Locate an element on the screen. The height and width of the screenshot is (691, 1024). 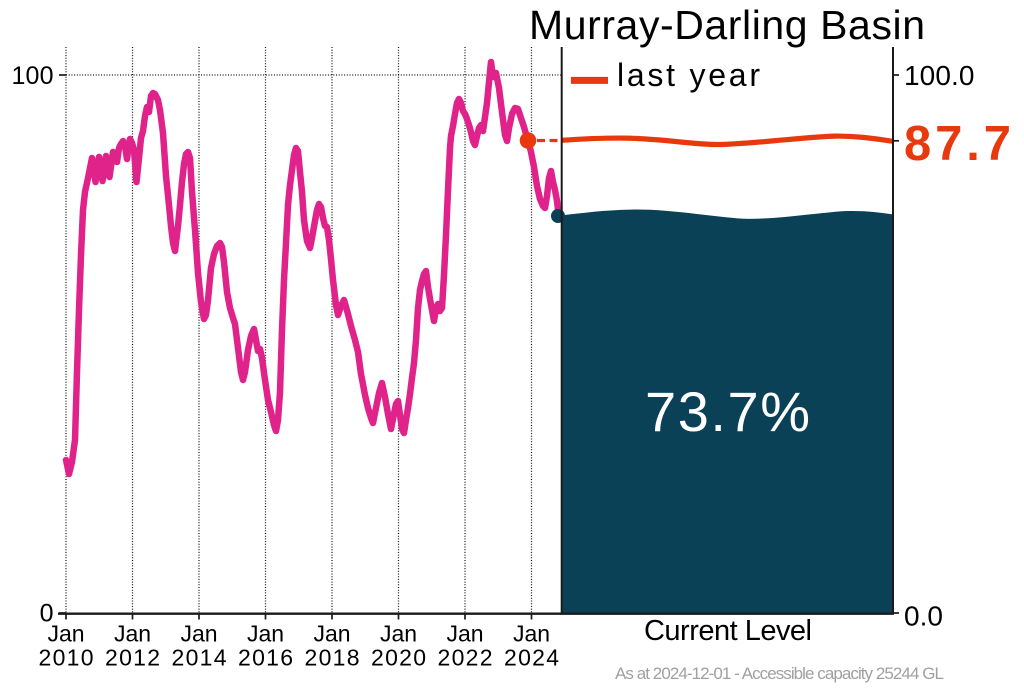
svg-text: 2022 is located at coordinates (465, 658).